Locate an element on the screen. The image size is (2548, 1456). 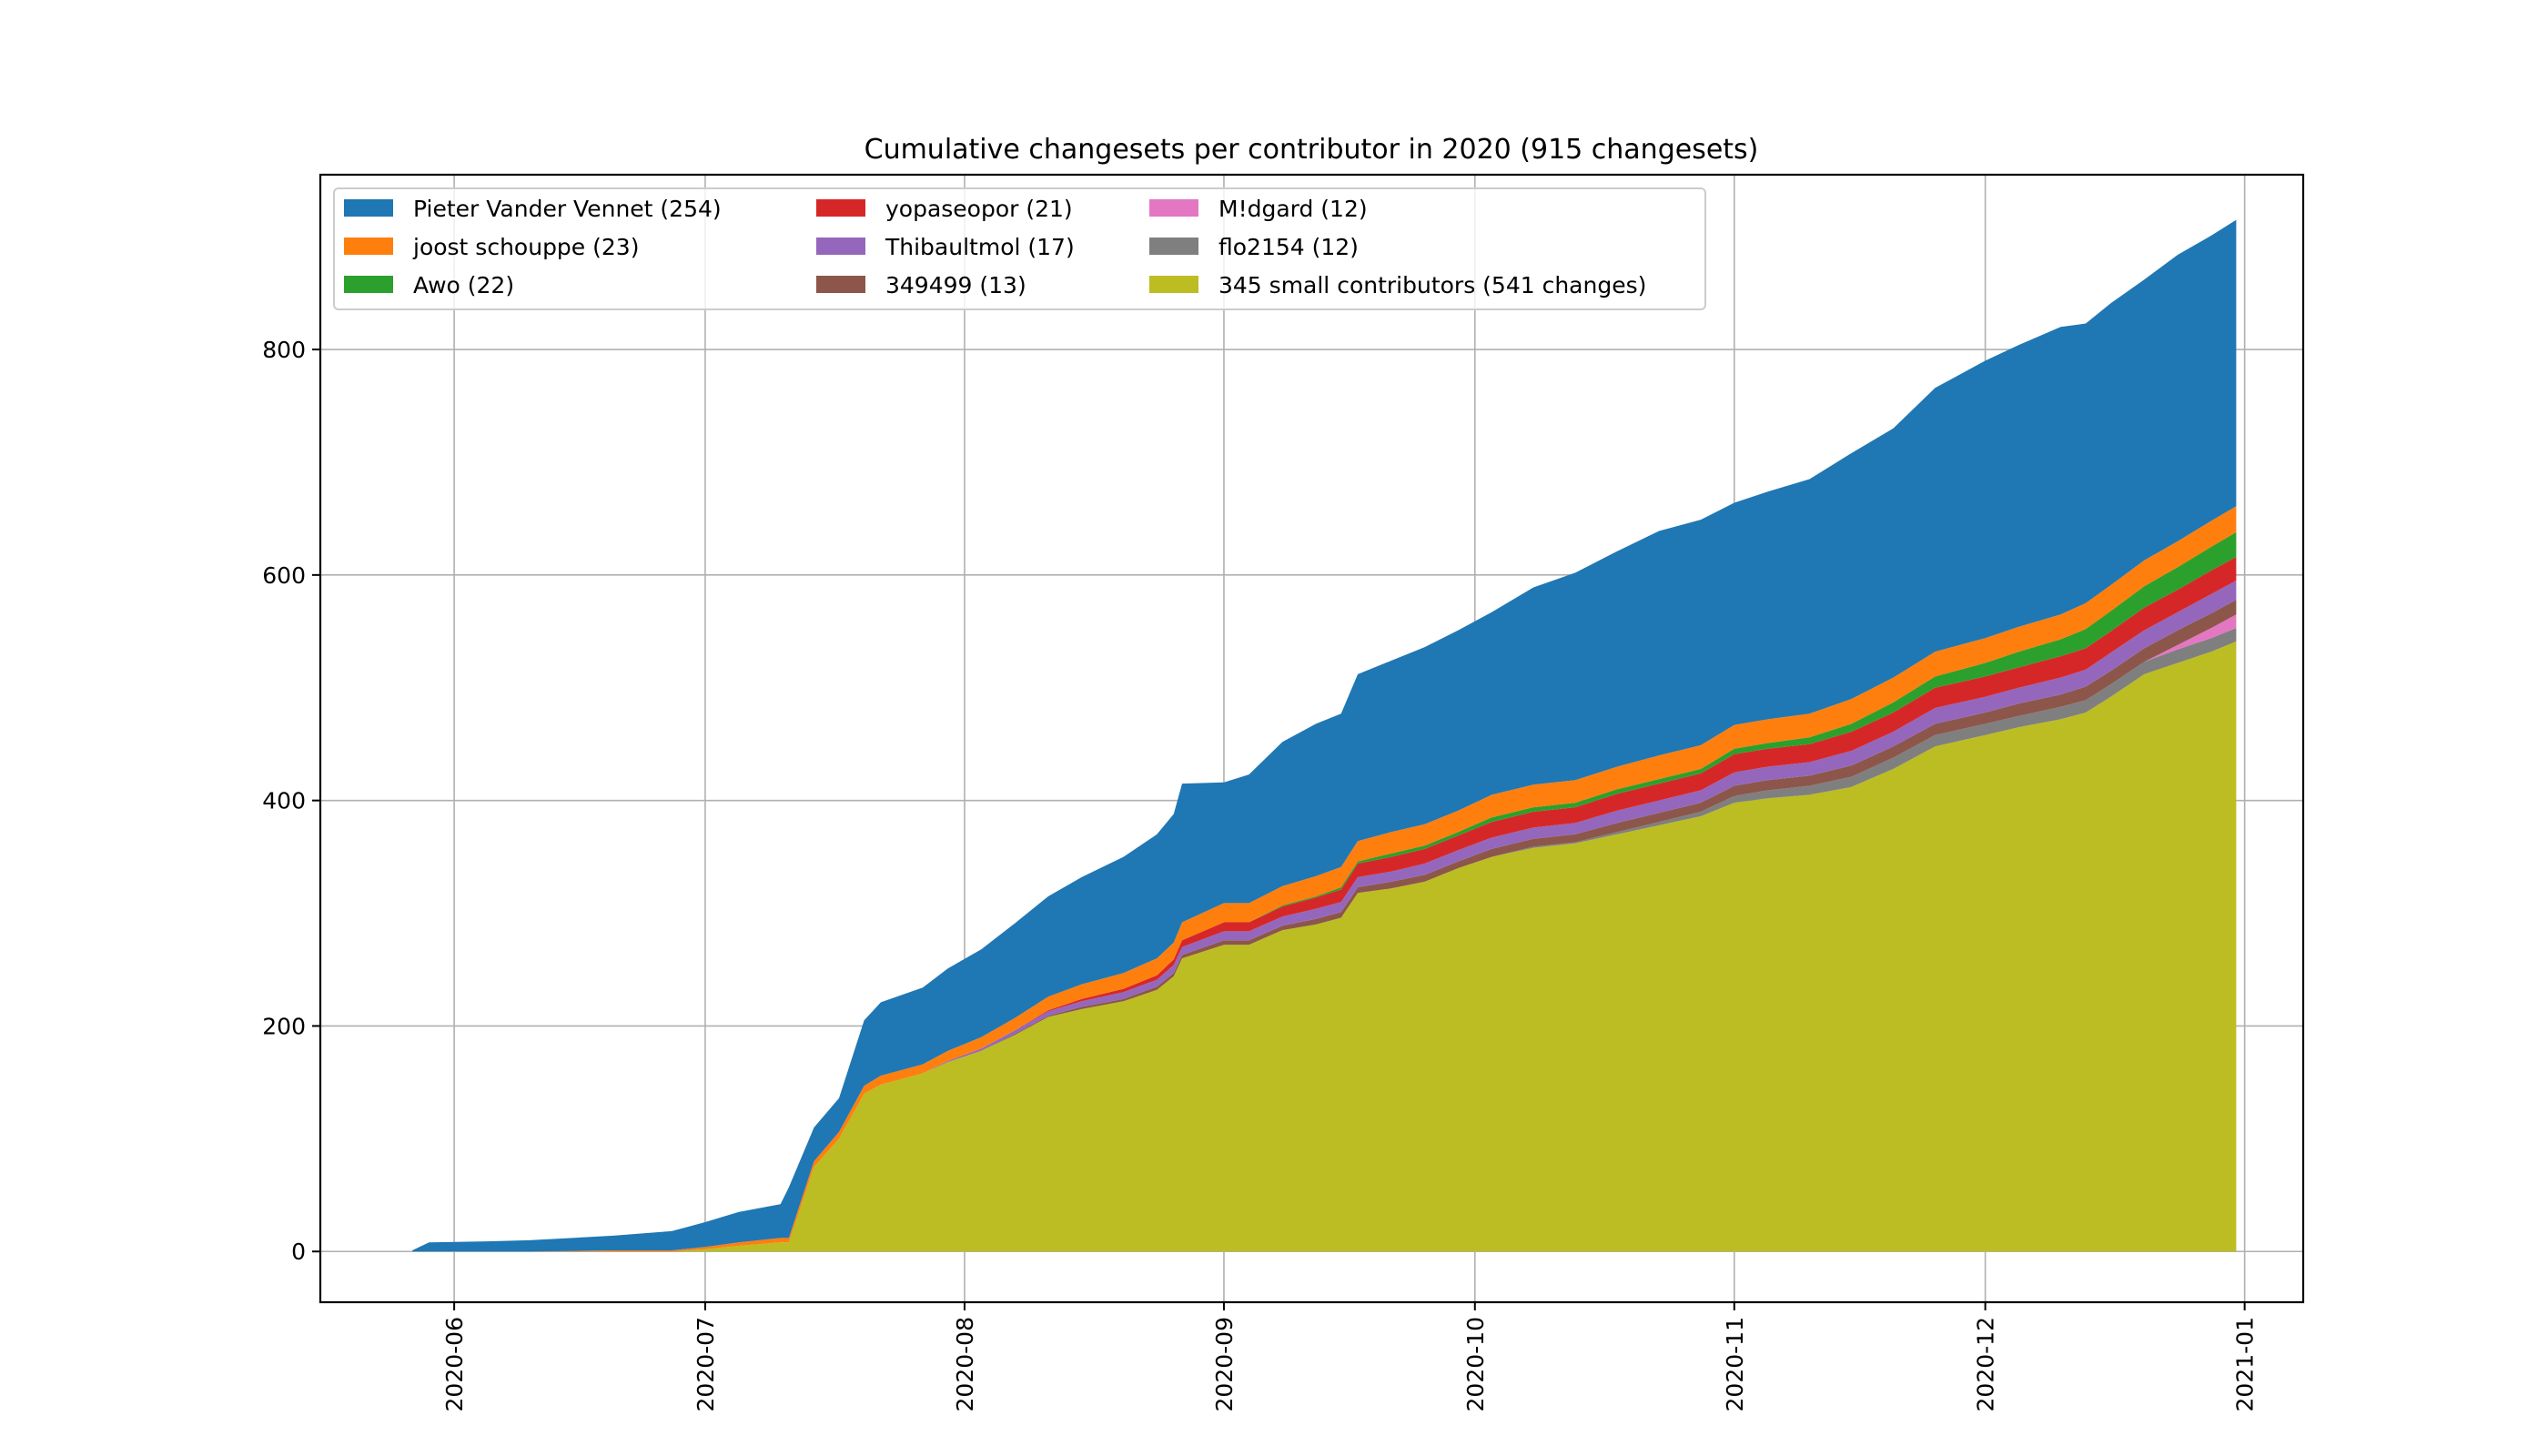
legend-label: flo2154 (12) is located at coordinates (1288, 247).